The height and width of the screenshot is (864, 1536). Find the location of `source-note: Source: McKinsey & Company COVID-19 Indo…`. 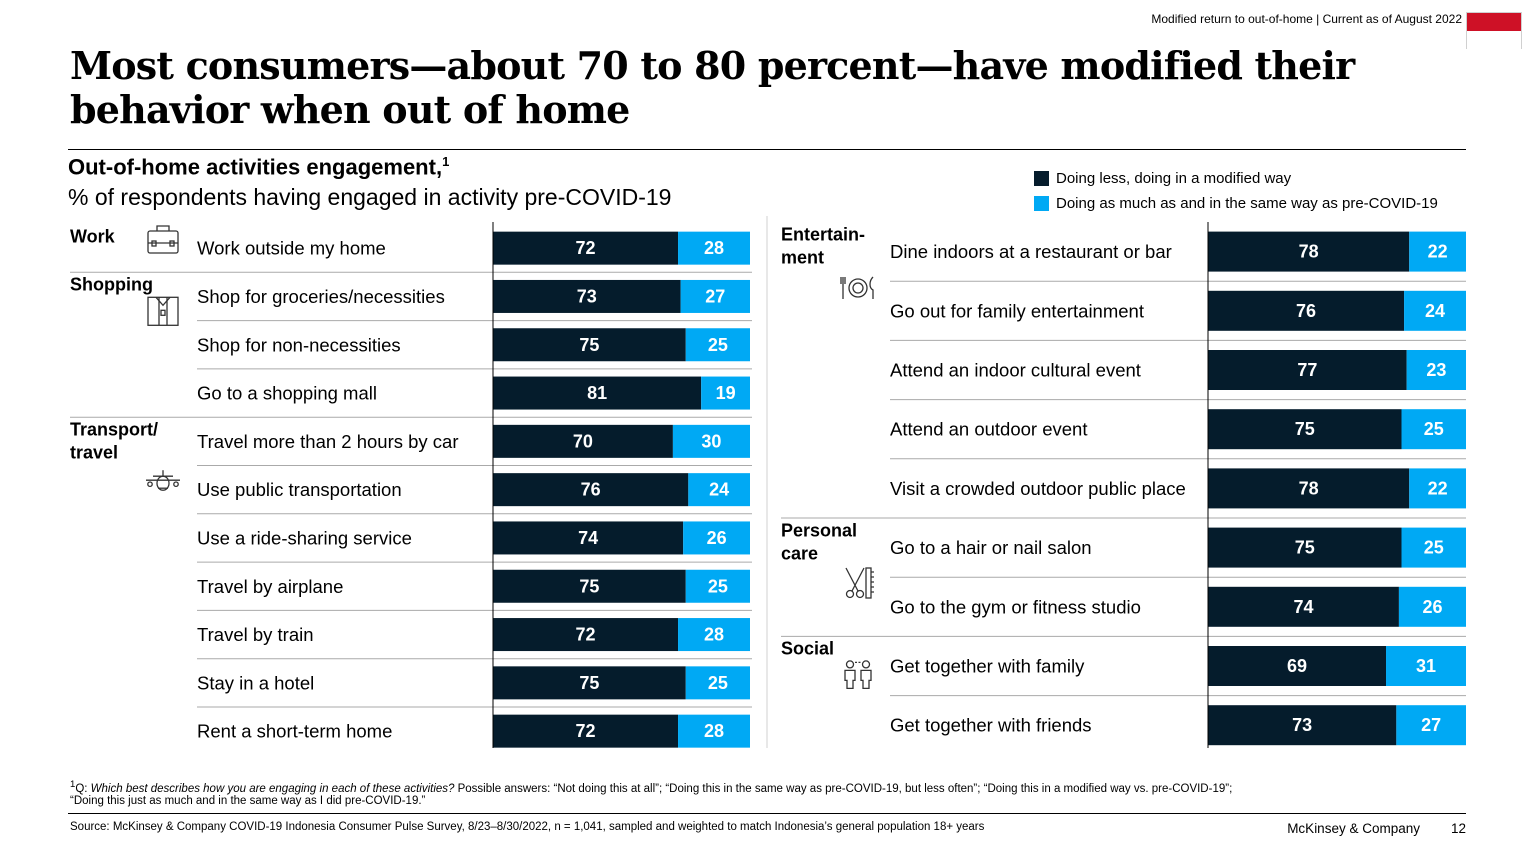

source-note: Source: McKinsey & Company COVID-19 Indo… is located at coordinates (527, 827).